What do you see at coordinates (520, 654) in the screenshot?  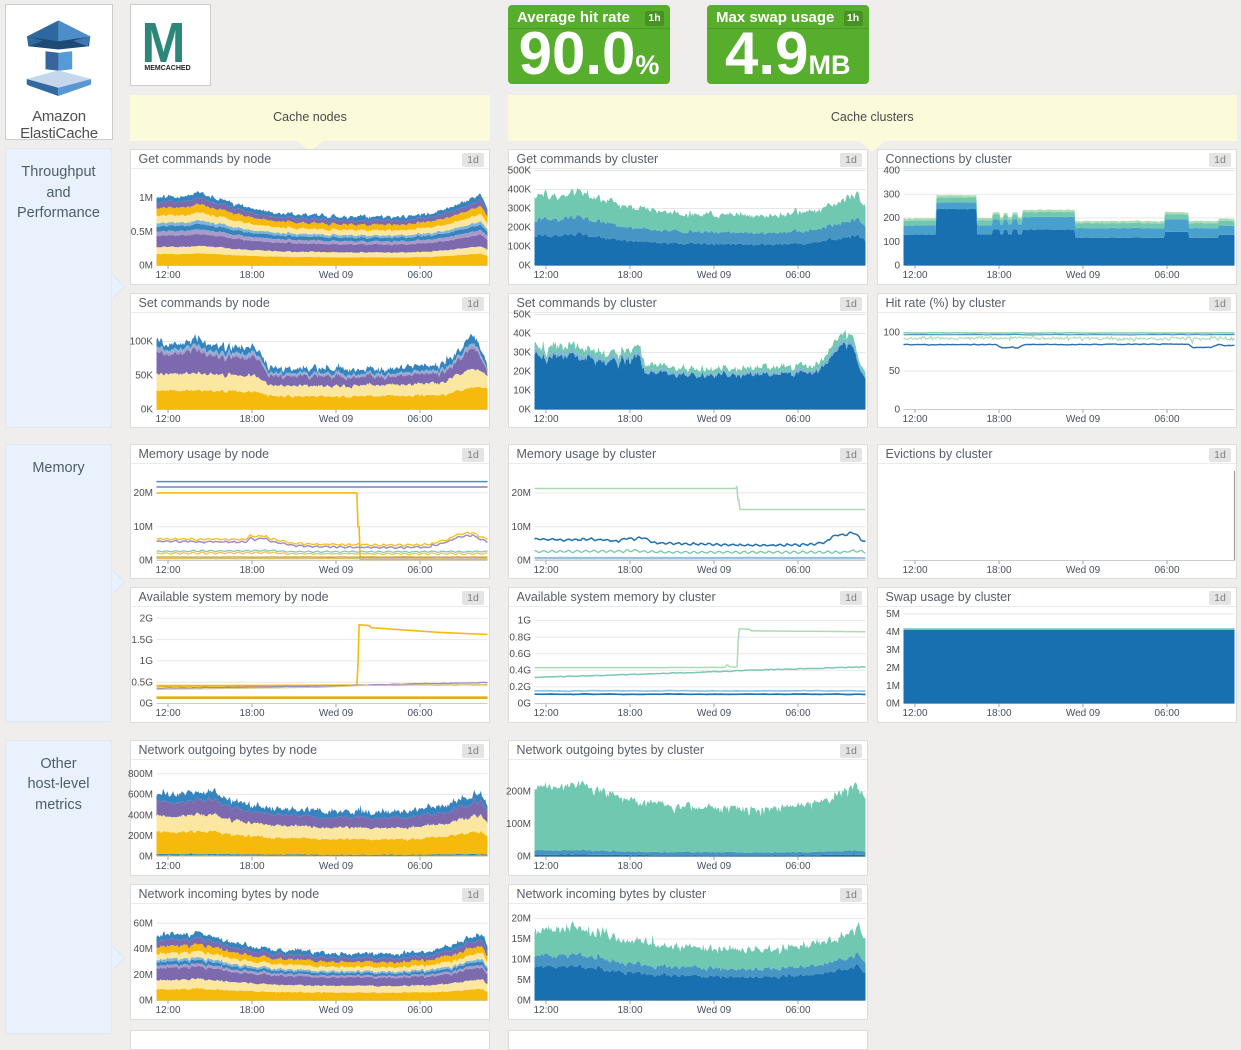 I see `svg-text: 0.6G` at bounding box center [520, 654].